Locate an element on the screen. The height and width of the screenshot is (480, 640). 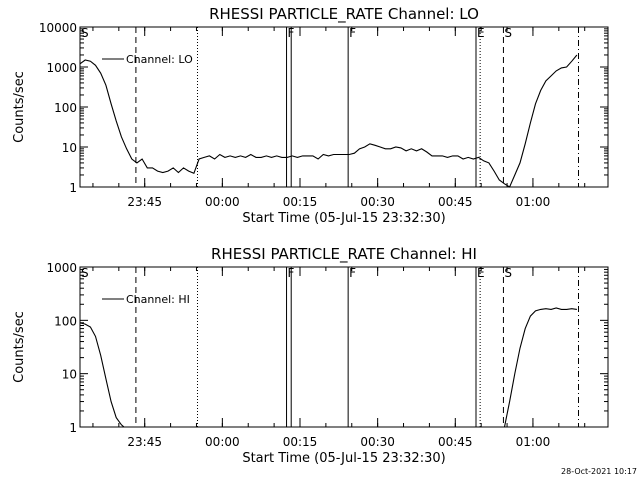
legend-label: Channel: LO is located at coordinates (159, 59).